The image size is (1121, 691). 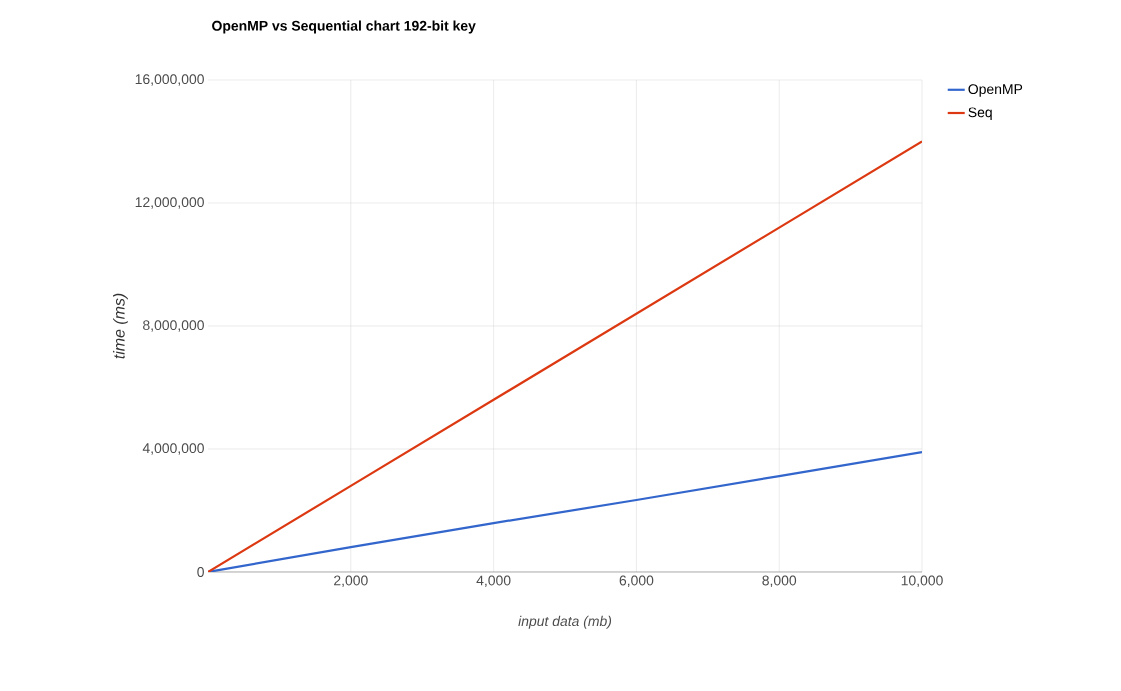 I want to click on x-tick-label: 8,000, so click(x=779, y=581).